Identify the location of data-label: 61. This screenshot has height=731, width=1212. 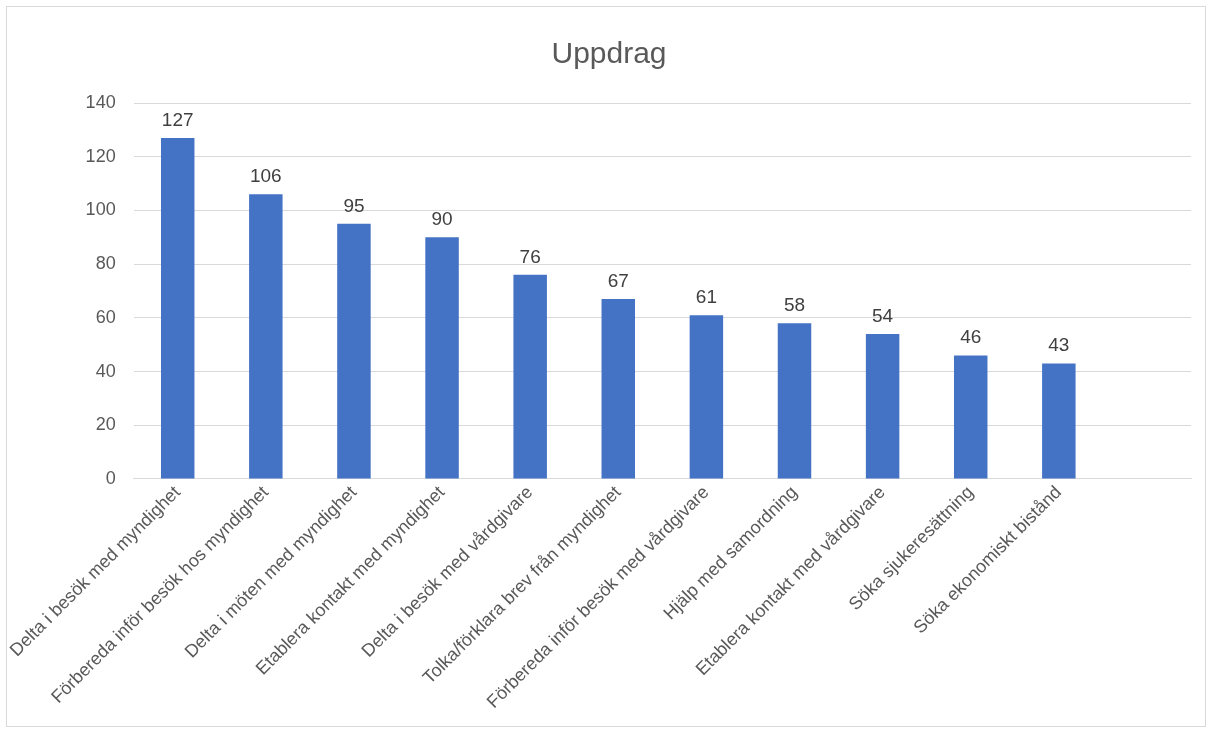
(706, 296).